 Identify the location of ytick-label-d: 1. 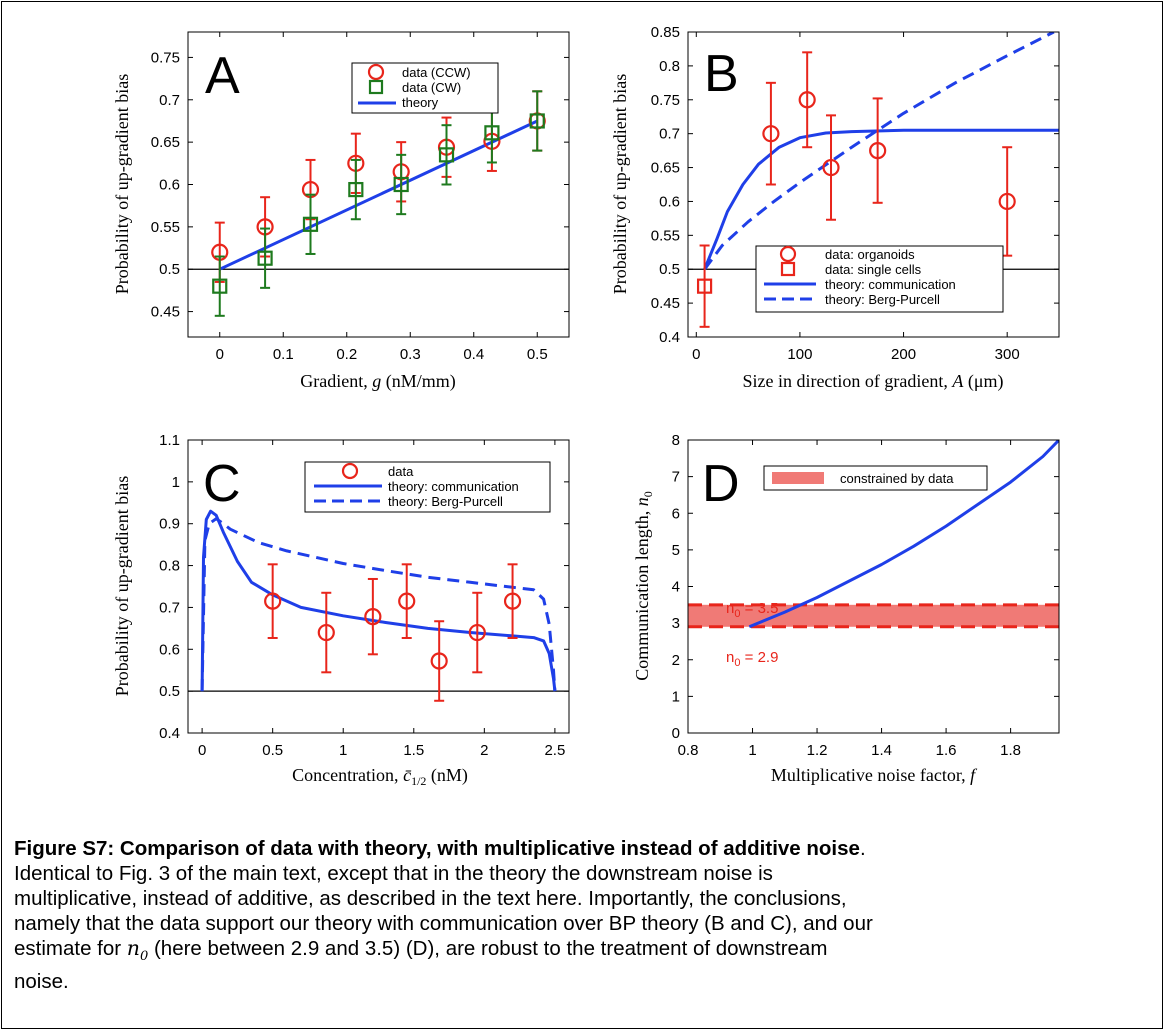
(676, 696).